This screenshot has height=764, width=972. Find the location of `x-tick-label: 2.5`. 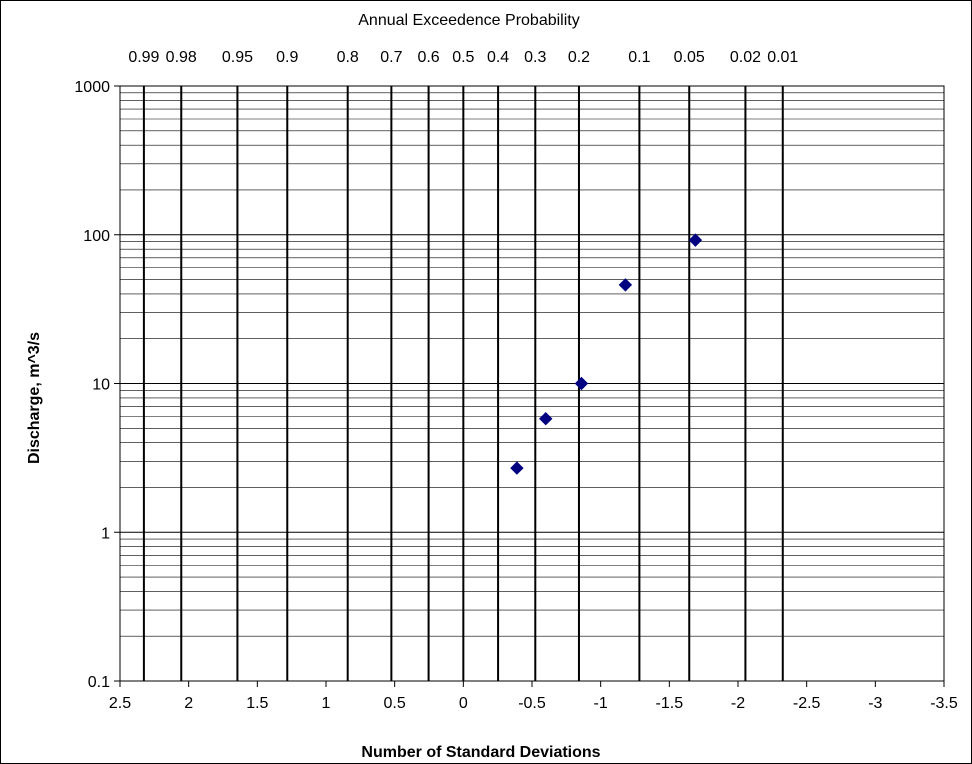

x-tick-label: 2.5 is located at coordinates (120, 703).